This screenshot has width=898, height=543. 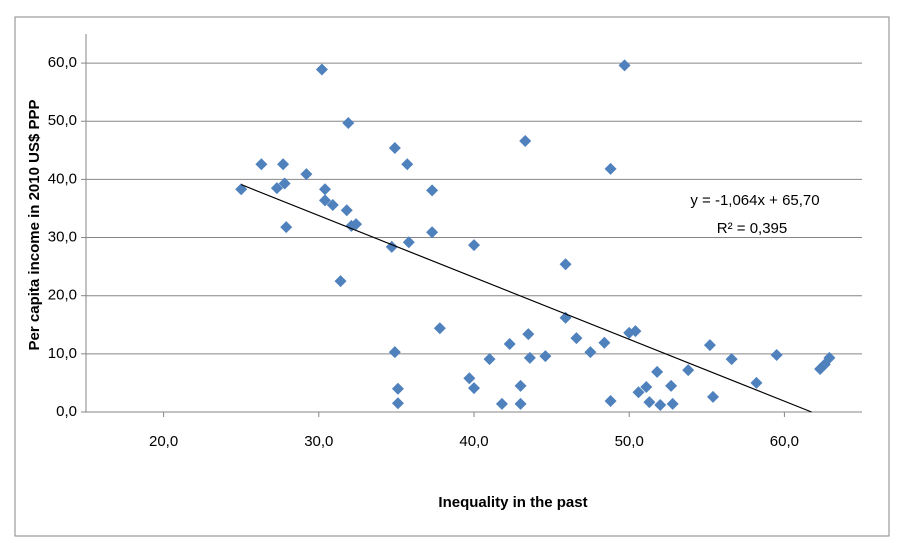 What do you see at coordinates (318, 441) in the screenshot?
I see `x-tick-label: 30,0` at bounding box center [318, 441].